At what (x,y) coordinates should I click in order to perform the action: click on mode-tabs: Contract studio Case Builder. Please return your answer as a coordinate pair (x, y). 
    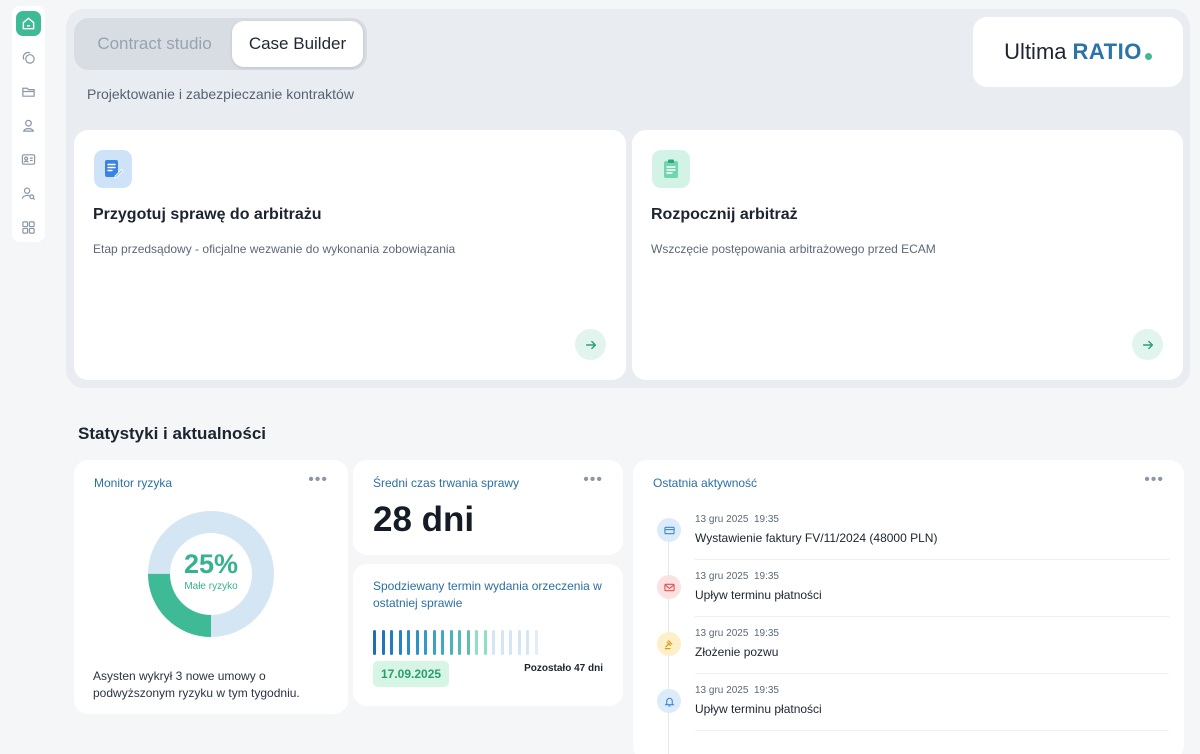
    Looking at the image, I should click on (220, 44).